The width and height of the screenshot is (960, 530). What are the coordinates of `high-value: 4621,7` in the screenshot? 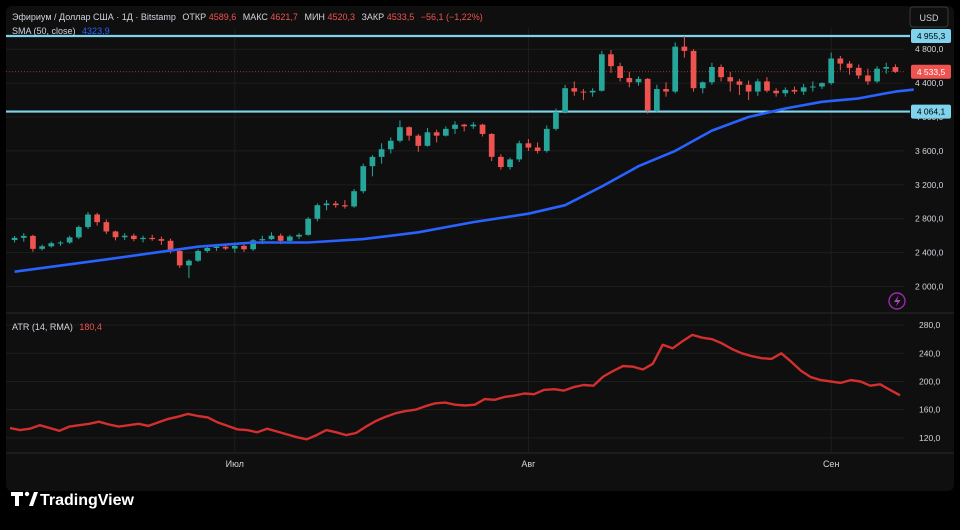 It's located at (284, 17).